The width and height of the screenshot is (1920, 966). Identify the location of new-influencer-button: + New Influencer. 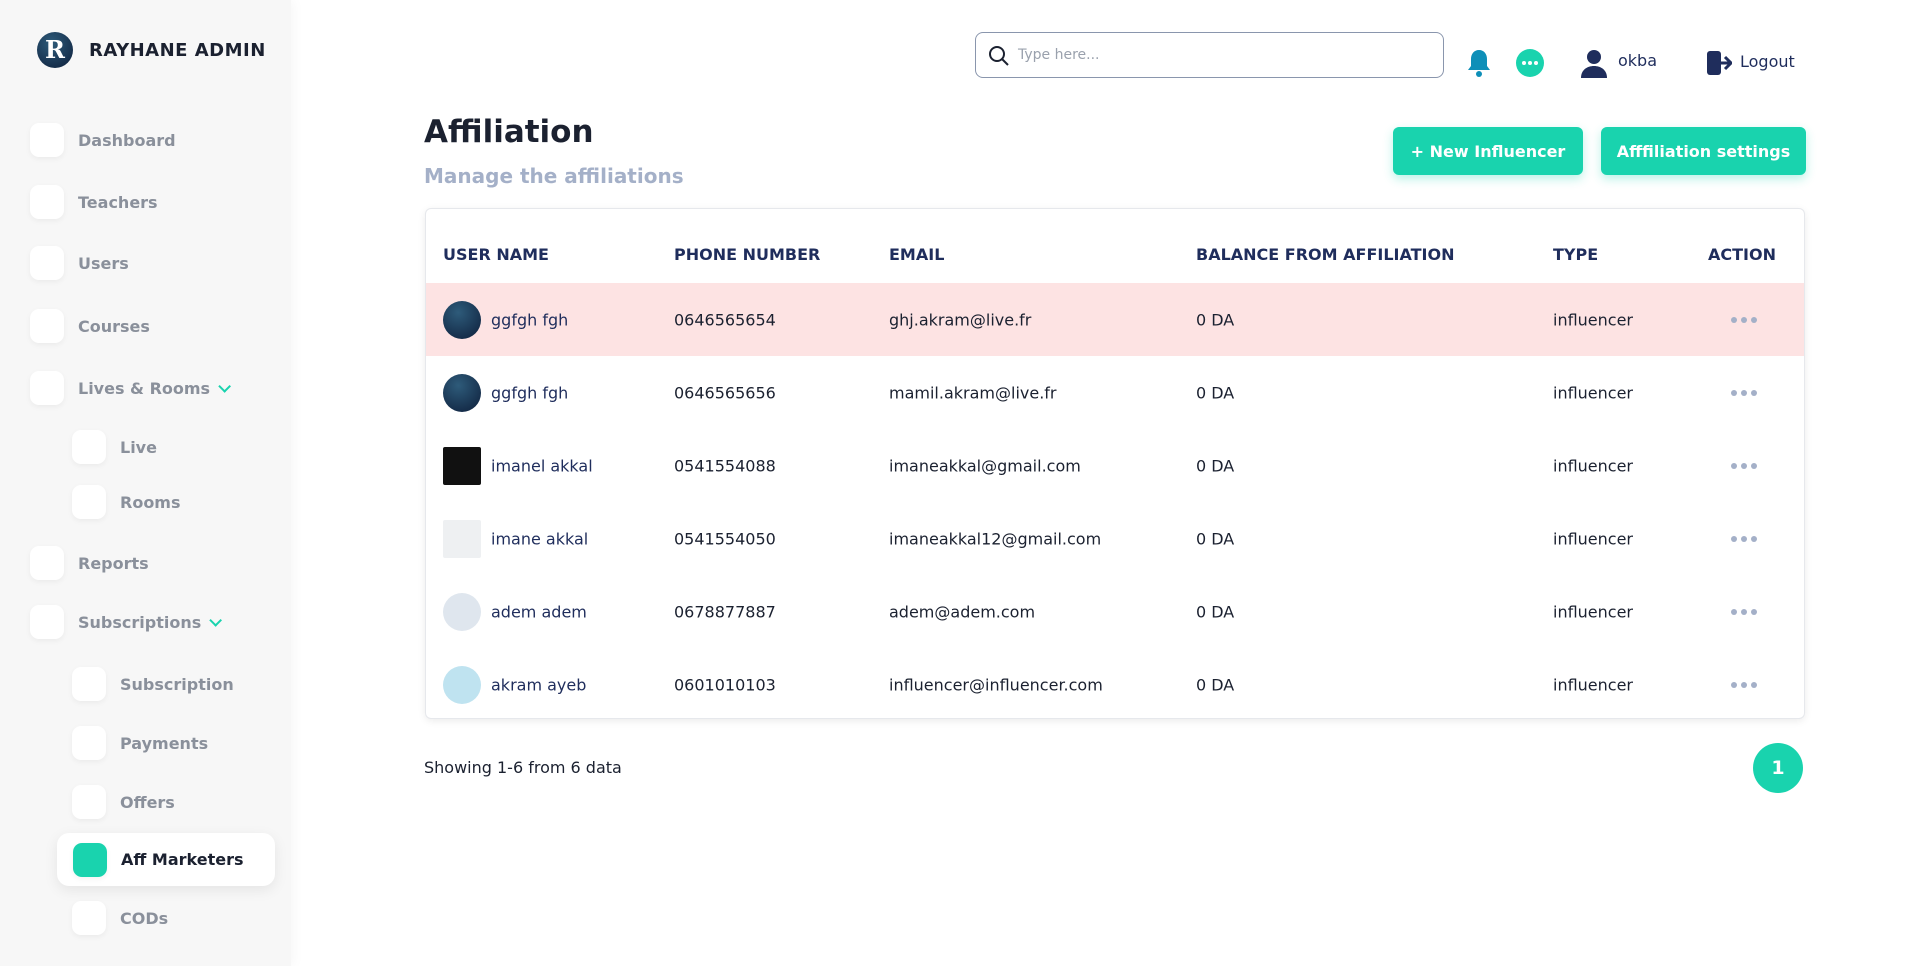
(1488, 151).